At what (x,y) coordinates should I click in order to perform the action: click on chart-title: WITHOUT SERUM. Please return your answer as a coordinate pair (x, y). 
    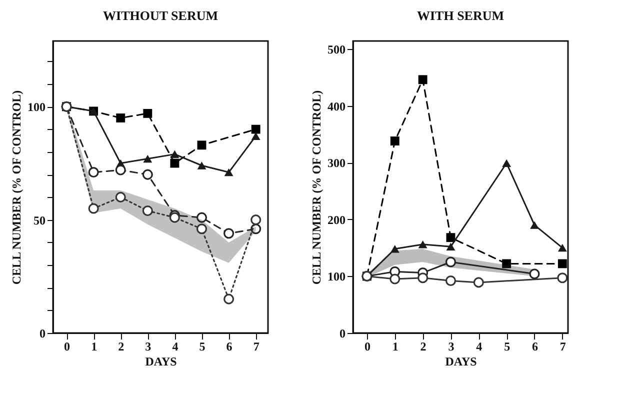
    Looking at the image, I should click on (160, 15).